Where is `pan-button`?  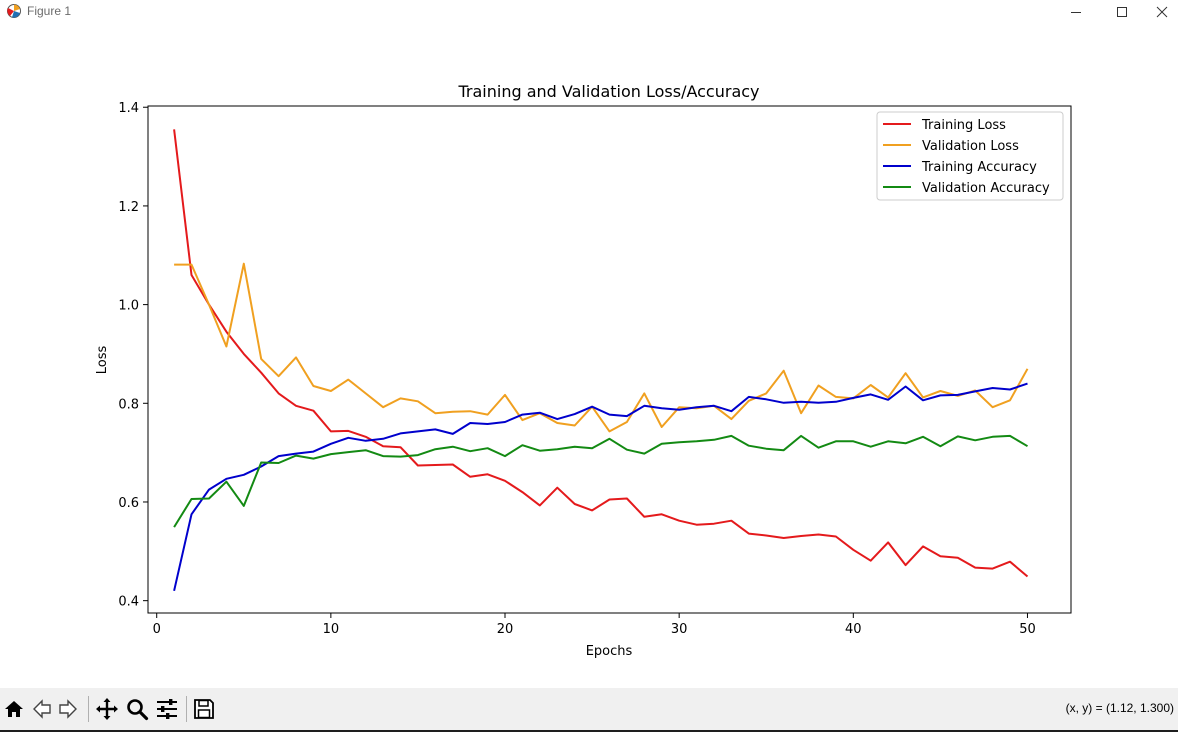 pan-button is located at coordinates (107, 709).